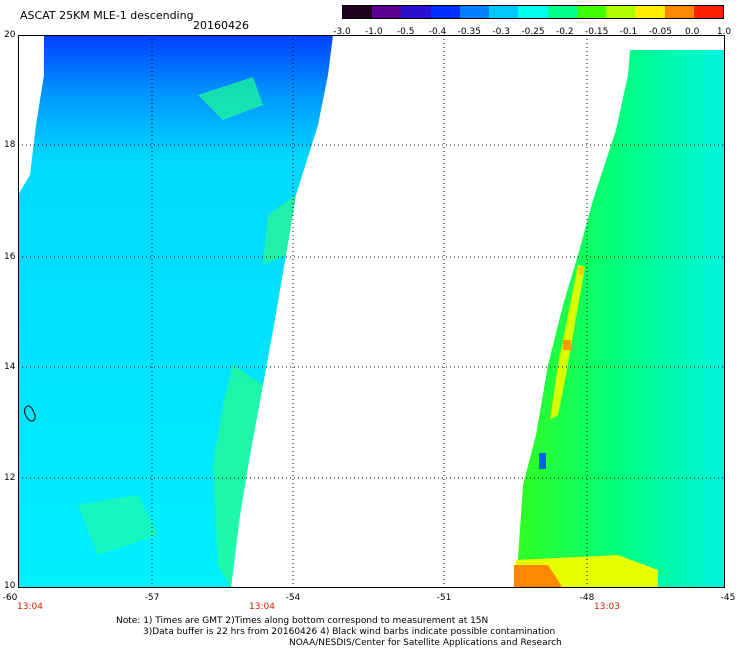 Image resolution: width=740 pixels, height=650 pixels. What do you see at coordinates (293, 598) in the screenshot?
I see `lon-label-54: -54` at bounding box center [293, 598].